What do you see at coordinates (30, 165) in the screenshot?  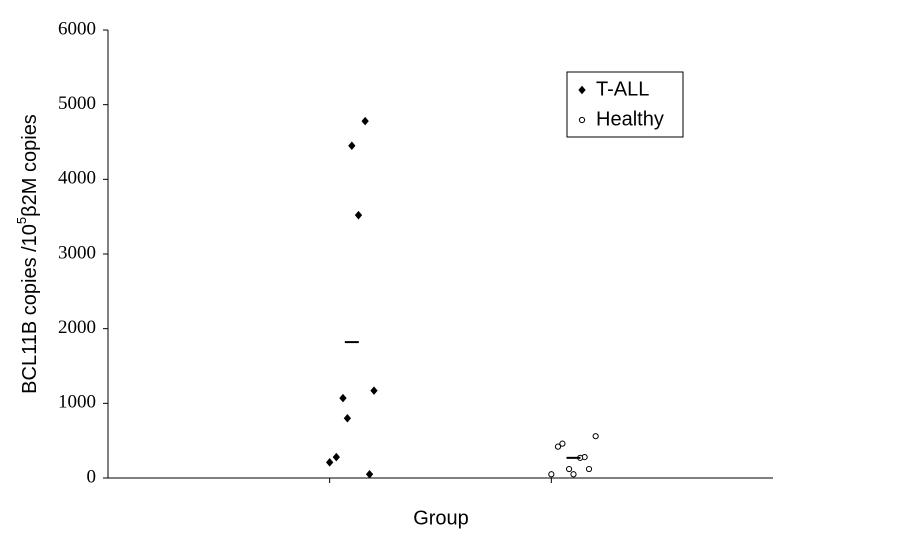 I see `y-axis-label-part: β2M copies` at bounding box center [30, 165].